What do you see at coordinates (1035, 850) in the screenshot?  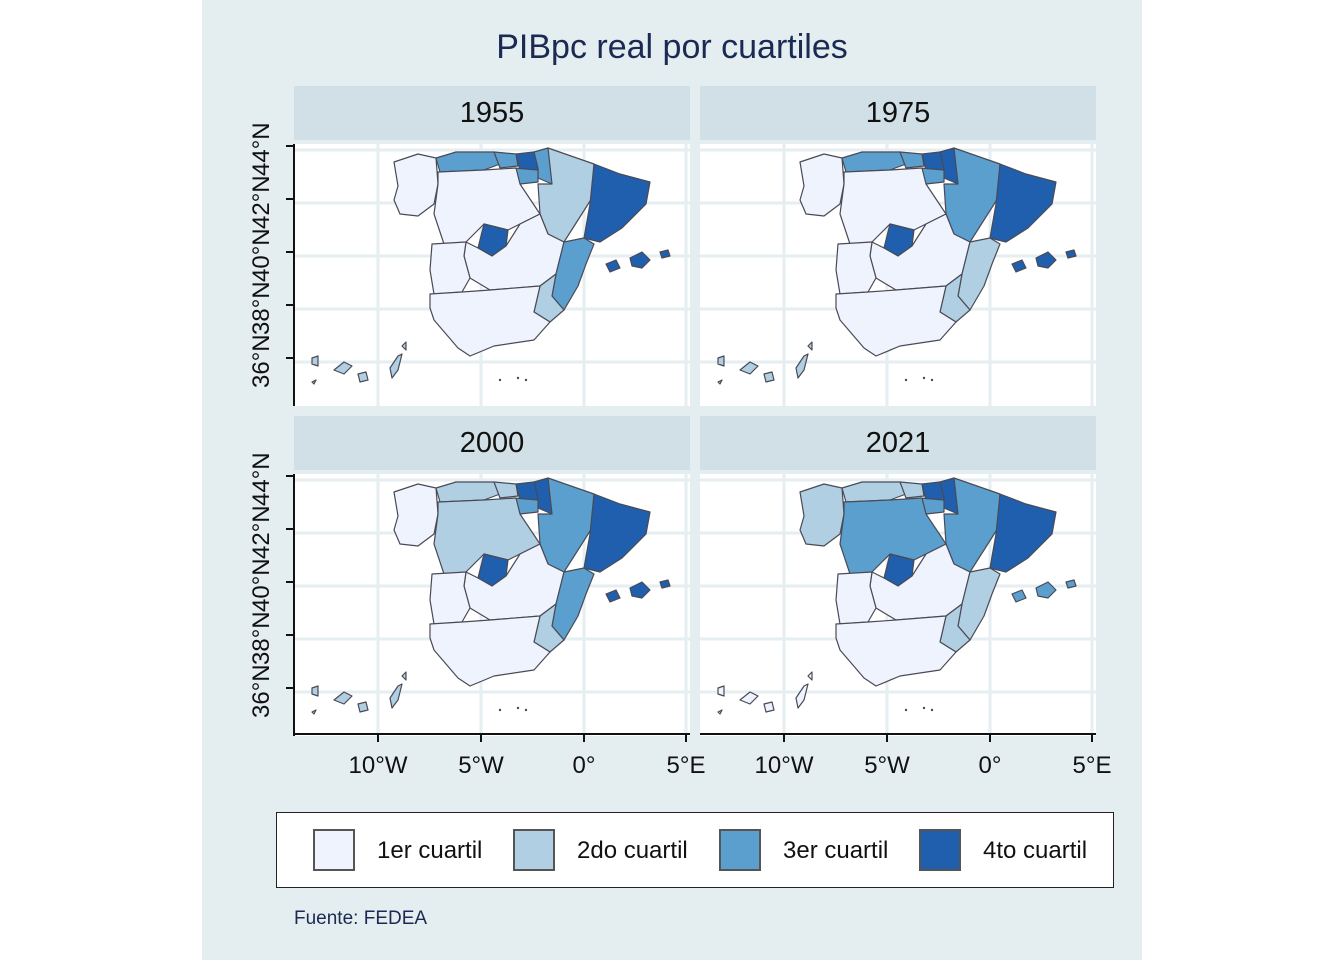 I see `legend-label: 4to cuartil` at bounding box center [1035, 850].